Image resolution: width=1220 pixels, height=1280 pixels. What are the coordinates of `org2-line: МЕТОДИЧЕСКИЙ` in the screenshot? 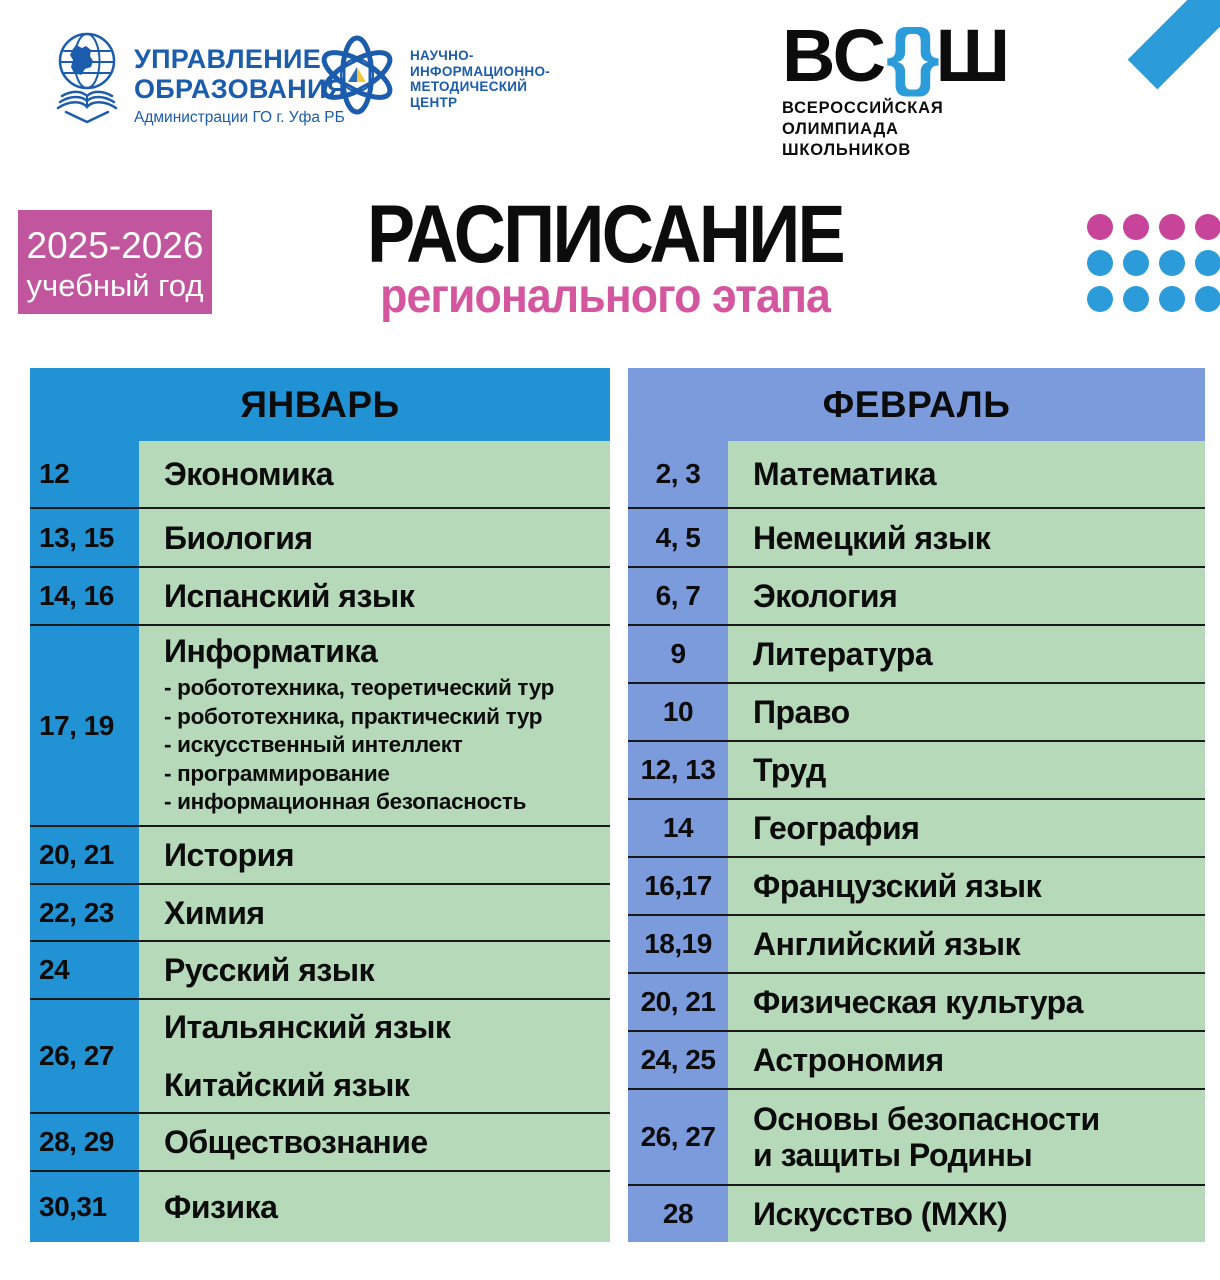 It's located at (469, 86).